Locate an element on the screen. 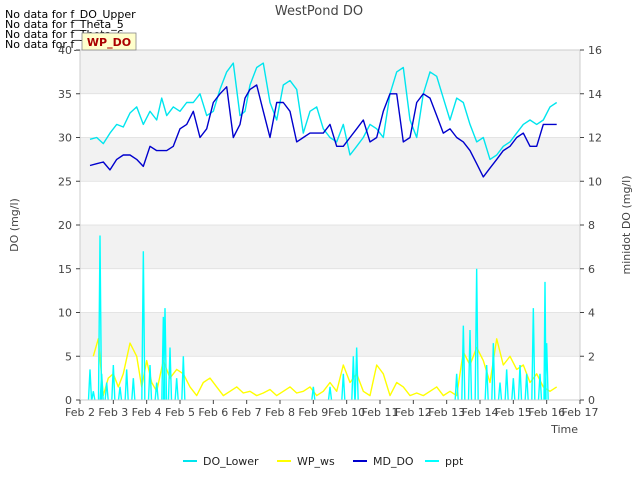  x-tick-label-13: Feb 15 is located at coordinates (513, 412).